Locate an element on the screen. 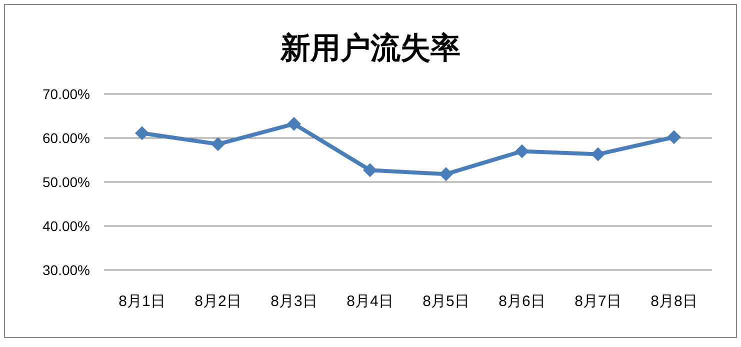 The width and height of the screenshot is (741, 347). x-tick-label: 8月2日 is located at coordinates (218, 301).